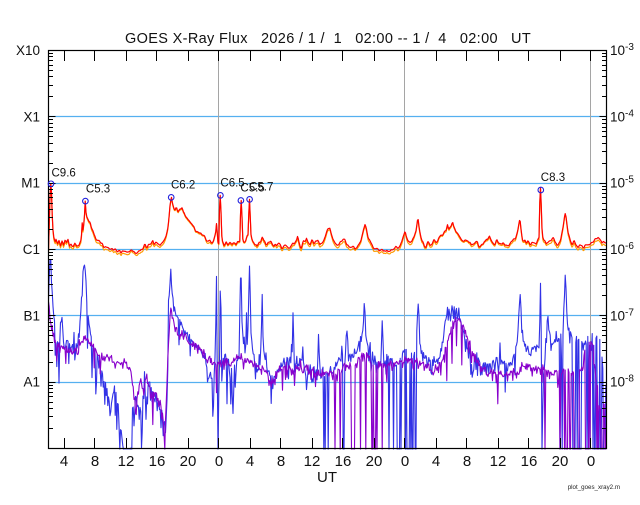 This screenshot has width=640, height=505. What do you see at coordinates (31, 249) in the screenshot?
I see `svg-text: C1` at bounding box center [31, 249].